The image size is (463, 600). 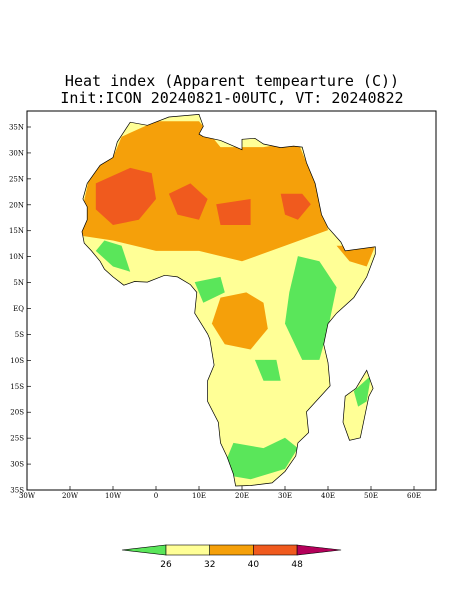 What do you see at coordinates (16, 128) in the screenshot?
I see `lat-label: 35N` at bounding box center [16, 128].